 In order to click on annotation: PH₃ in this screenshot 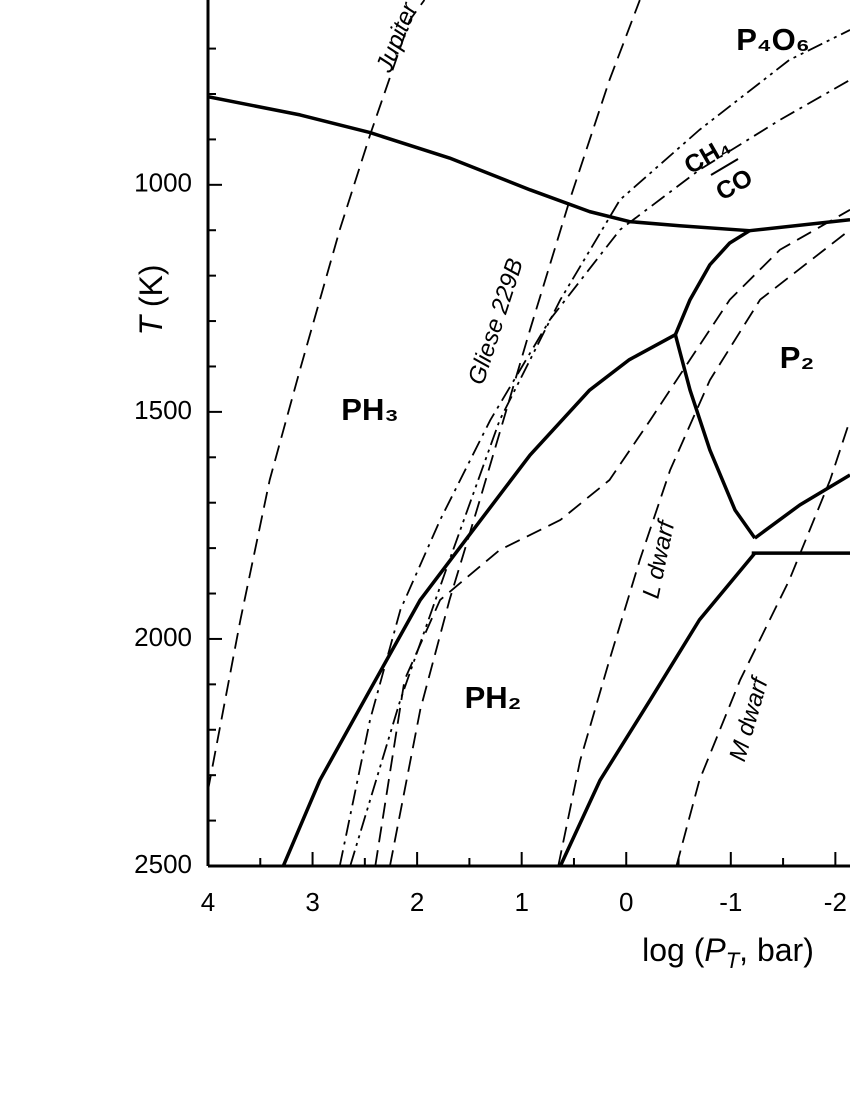, I will do `click(369, 409)`.